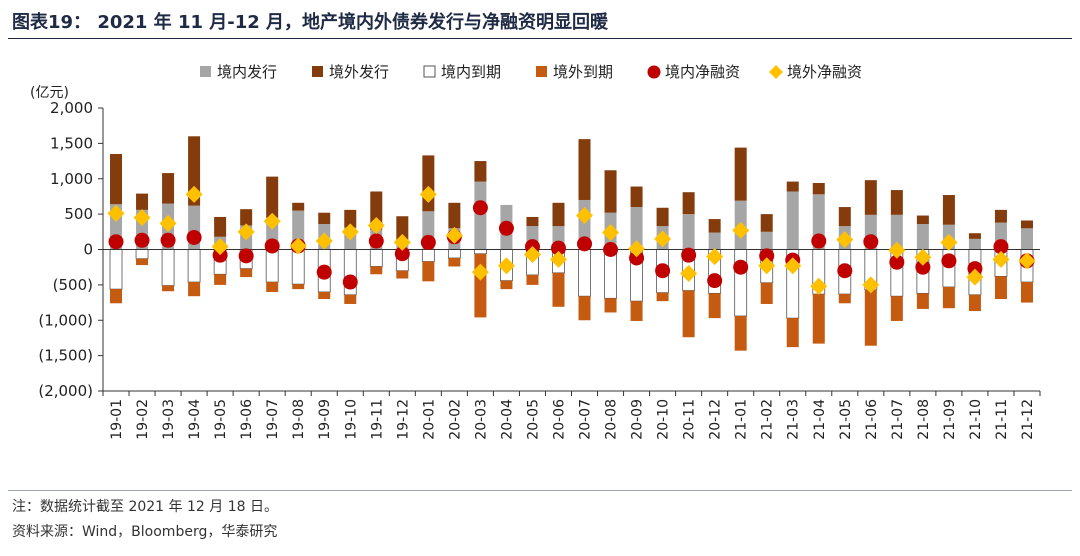 The height and width of the screenshot is (556, 1080). Describe the element at coordinates (794, 419) in the screenshot. I see `x-tick-label: 21-03` at that location.